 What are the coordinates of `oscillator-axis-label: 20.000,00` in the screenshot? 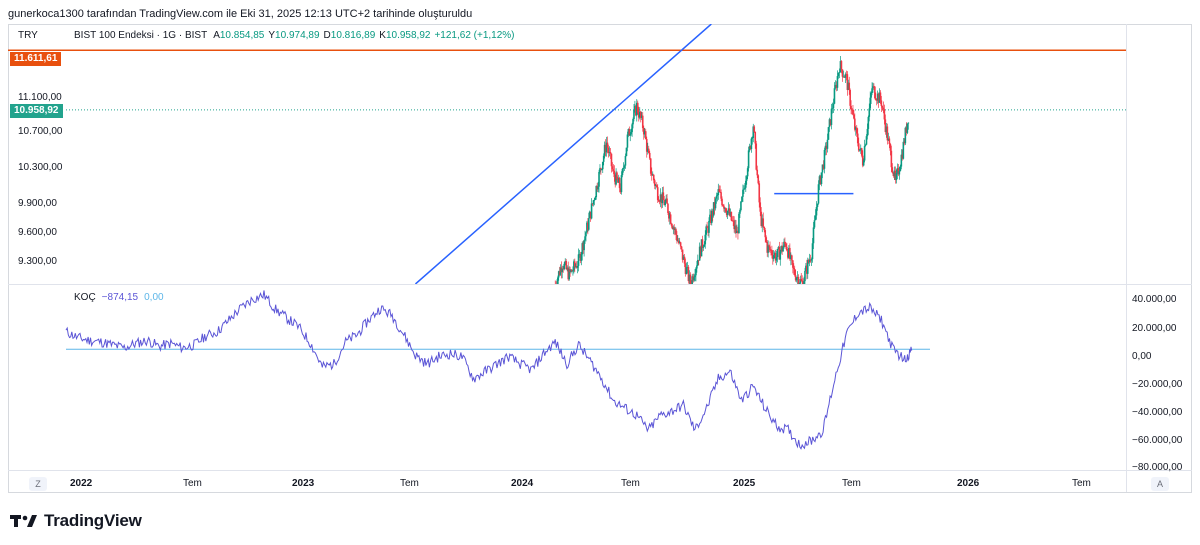 It's located at (1154, 328).